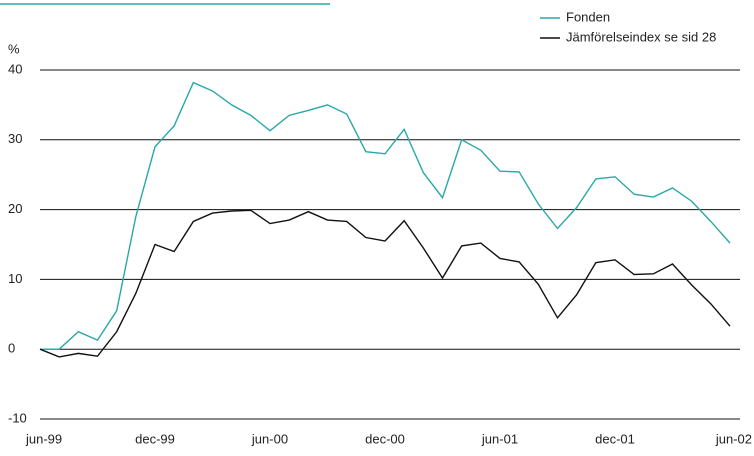 This screenshot has height=456, width=754. What do you see at coordinates (15, 138) in the screenshot?
I see `y-tick-label: 30` at bounding box center [15, 138].